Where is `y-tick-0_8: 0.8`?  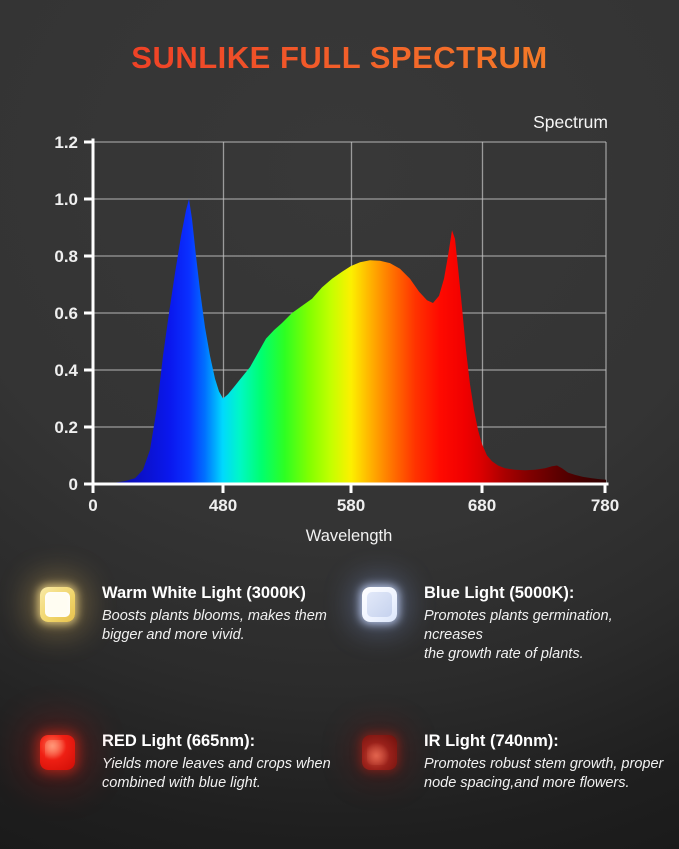 y-tick-0_8: 0.8 is located at coordinates (66, 256).